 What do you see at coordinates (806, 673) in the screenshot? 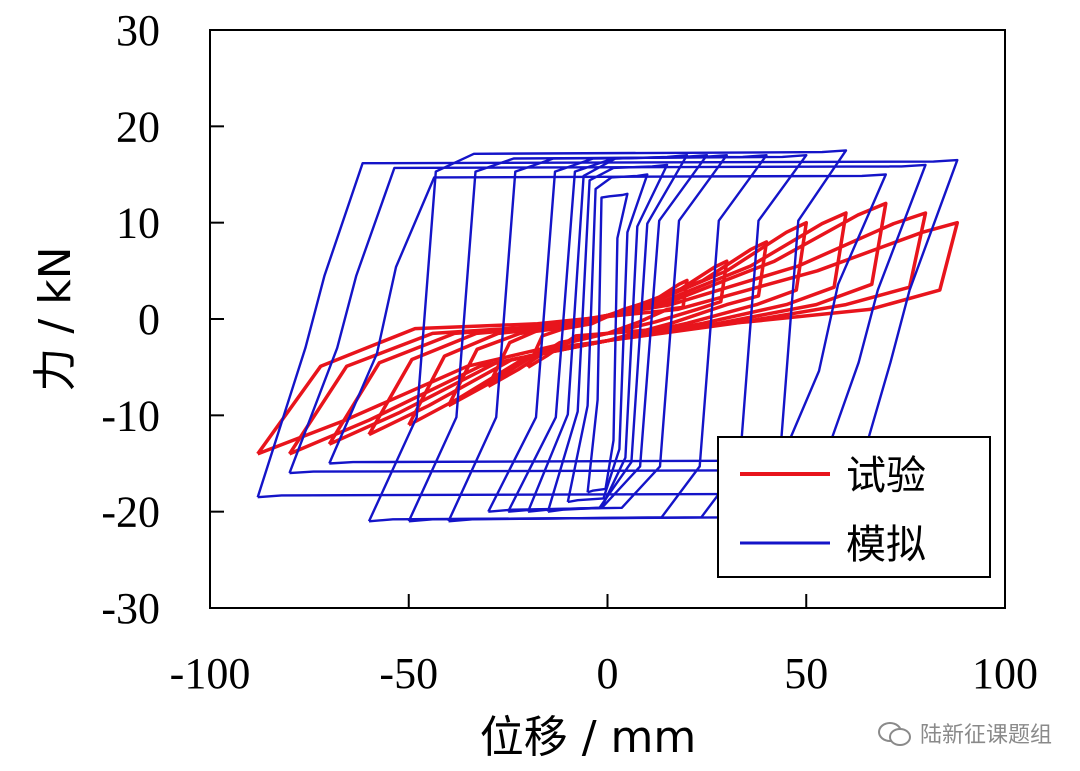
I see `x-tick-label: 50` at bounding box center [806, 673].